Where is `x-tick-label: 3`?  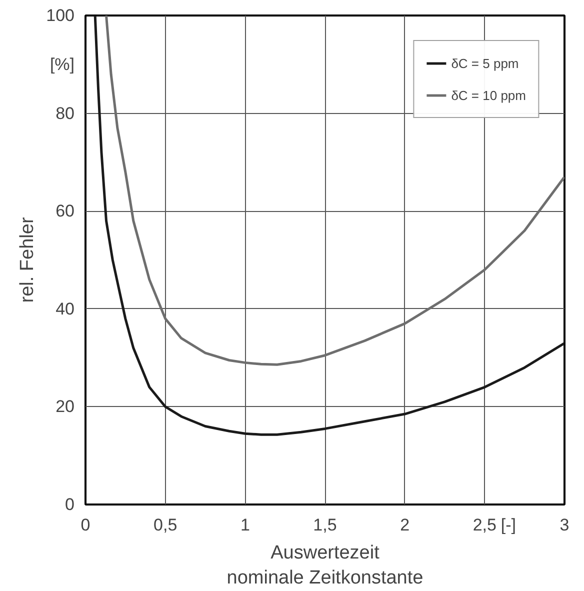
x-tick-label: 3 is located at coordinates (565, 525).